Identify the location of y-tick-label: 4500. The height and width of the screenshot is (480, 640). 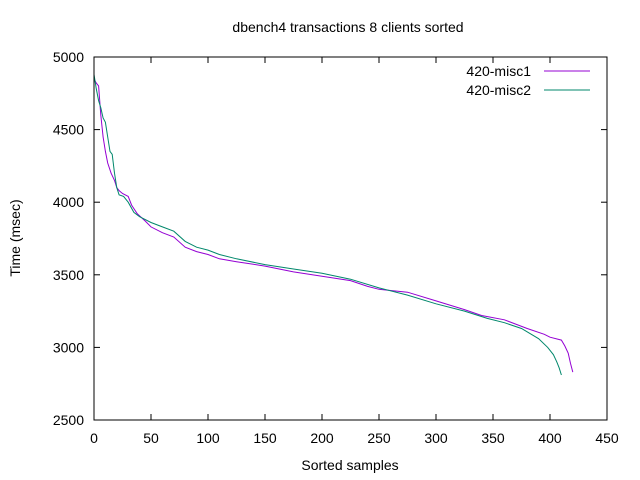
(68, 130).